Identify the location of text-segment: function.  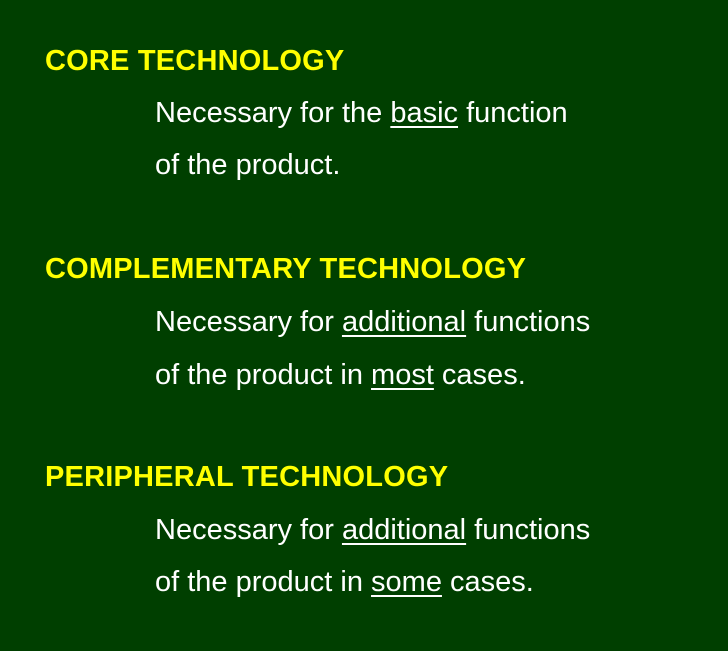
(513, 113).